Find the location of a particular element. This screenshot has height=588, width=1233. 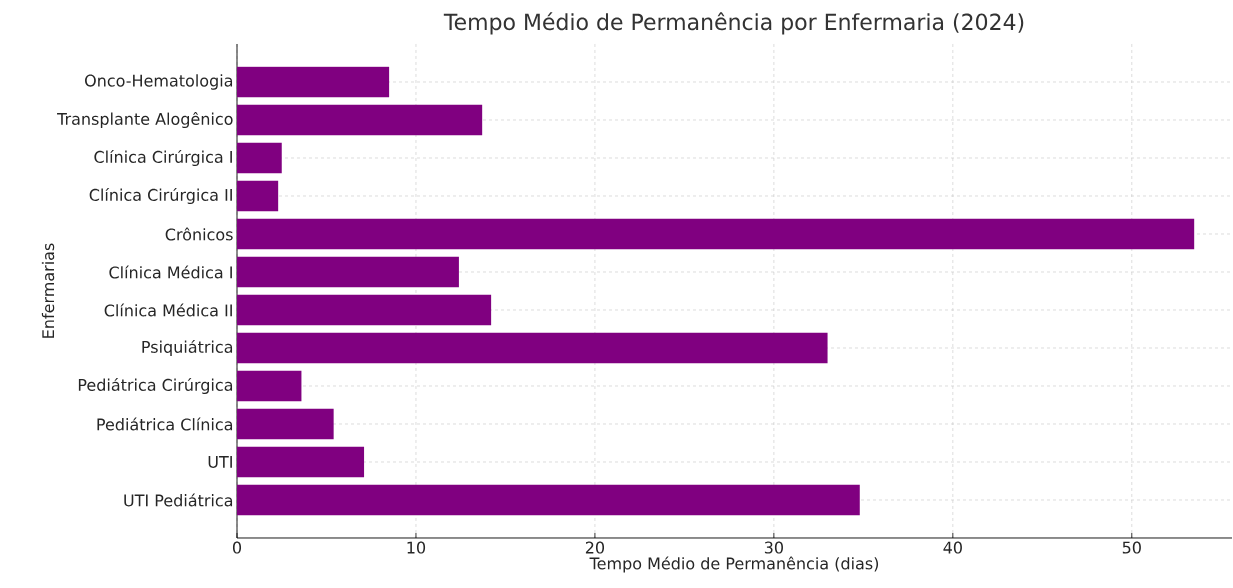

y-tick-label: Clínica Médica II is located at coordinates (168, 310).